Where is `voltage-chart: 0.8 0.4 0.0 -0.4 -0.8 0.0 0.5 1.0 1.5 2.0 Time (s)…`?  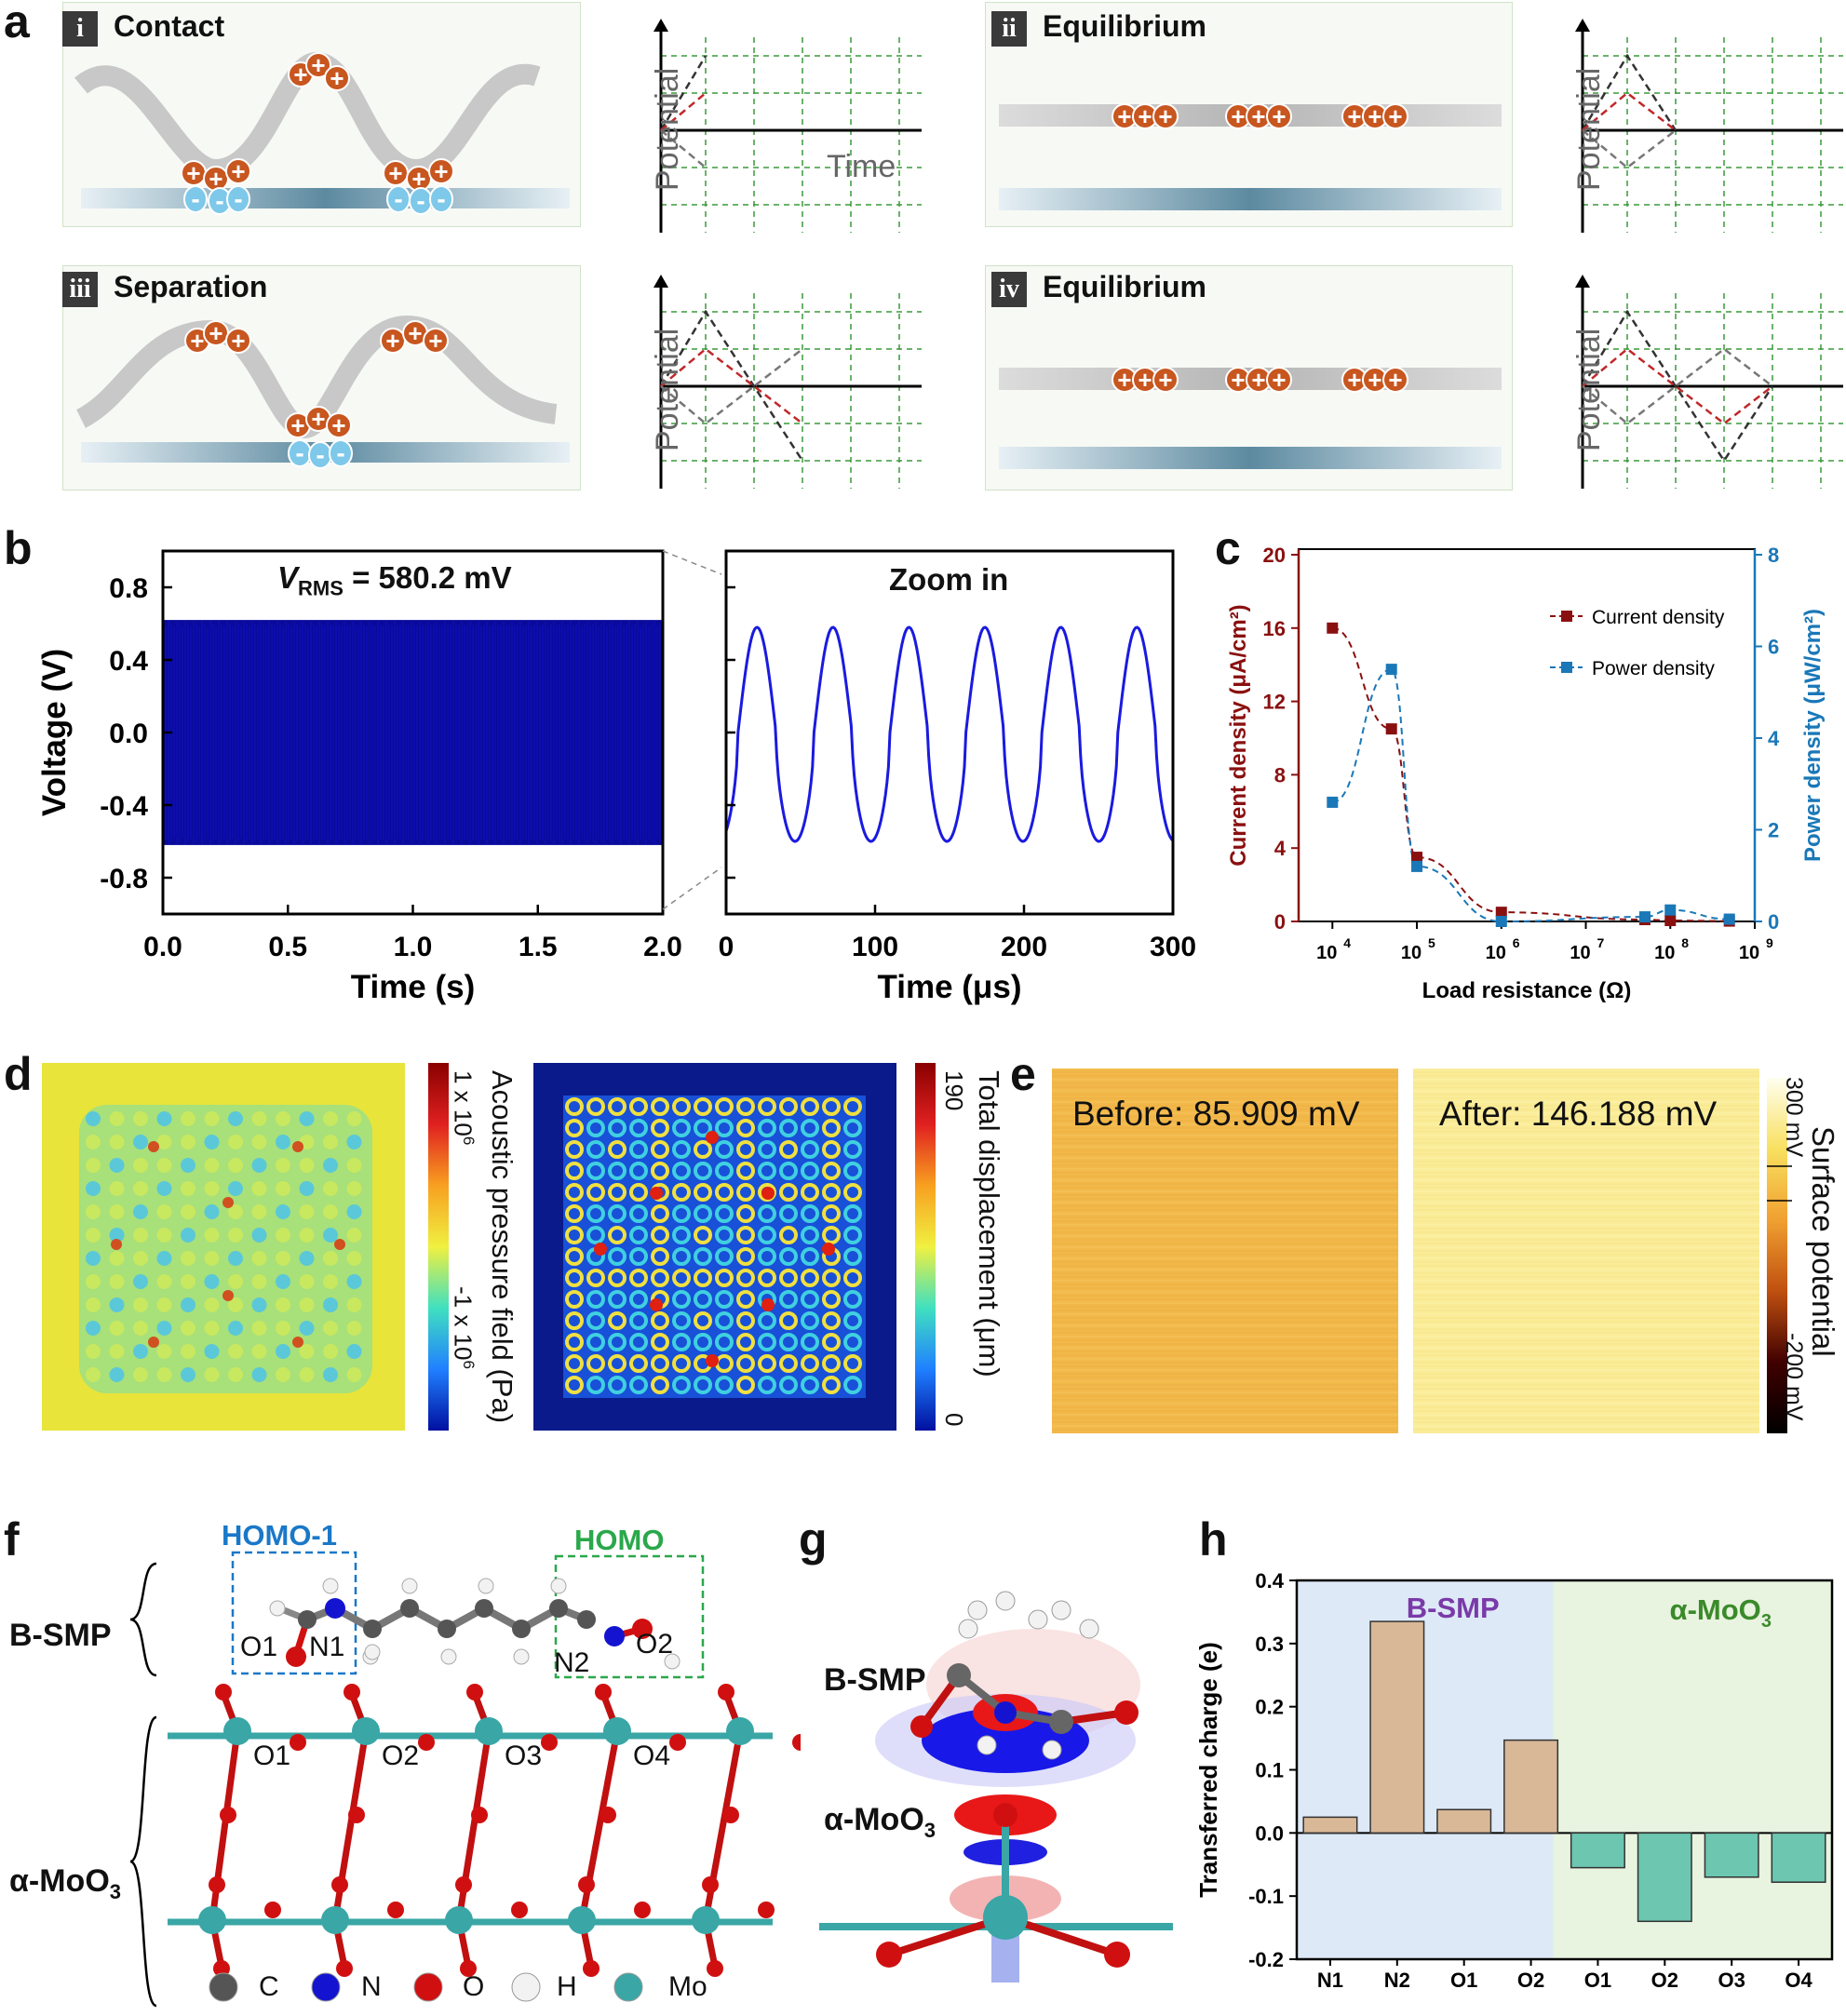 voltage-chart: 0.8 0.4 0.0 -0.4 -0.8 0.0 0.5 1.0 1.5 2.0 Time (s)… is located at coordinates (616, 777).